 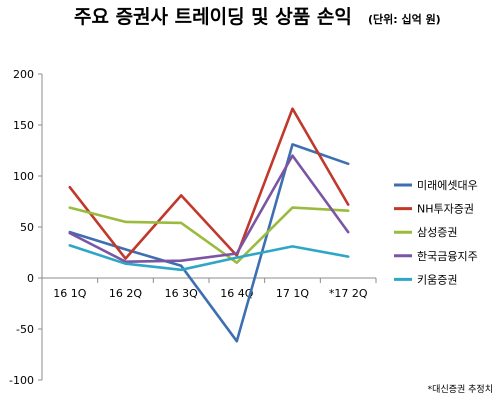 I want to click on x-axis: 16 1Q 16 2Q 16 3Q 16 4Q 17 1Q *17 2Q, so click(x=209, y=288).